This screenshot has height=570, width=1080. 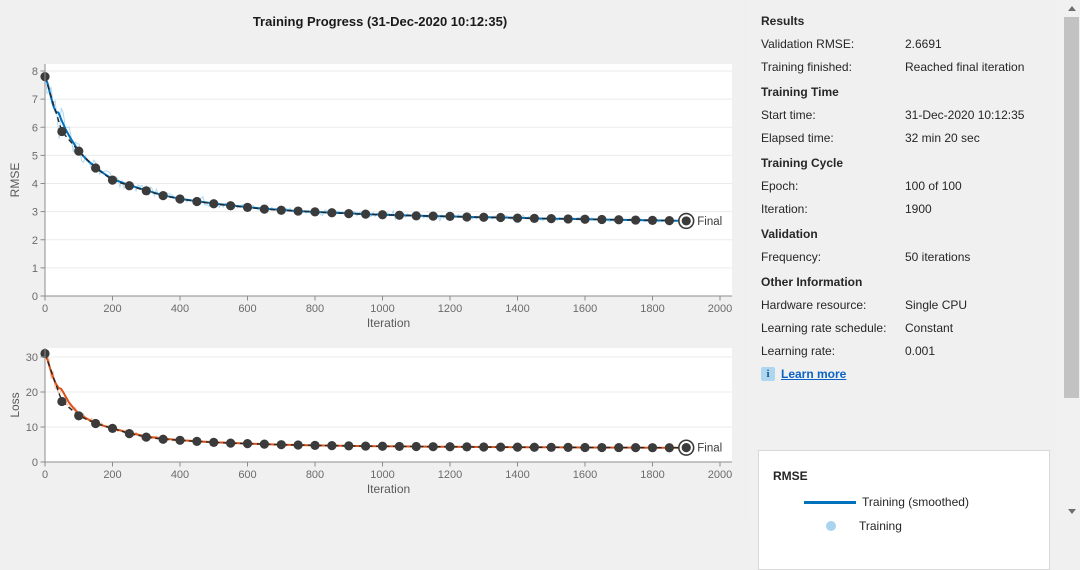 What do you see at coordinates (35, 213) in the screenshot?
I see `svg-text: 3` at bounding box center [35, 213].